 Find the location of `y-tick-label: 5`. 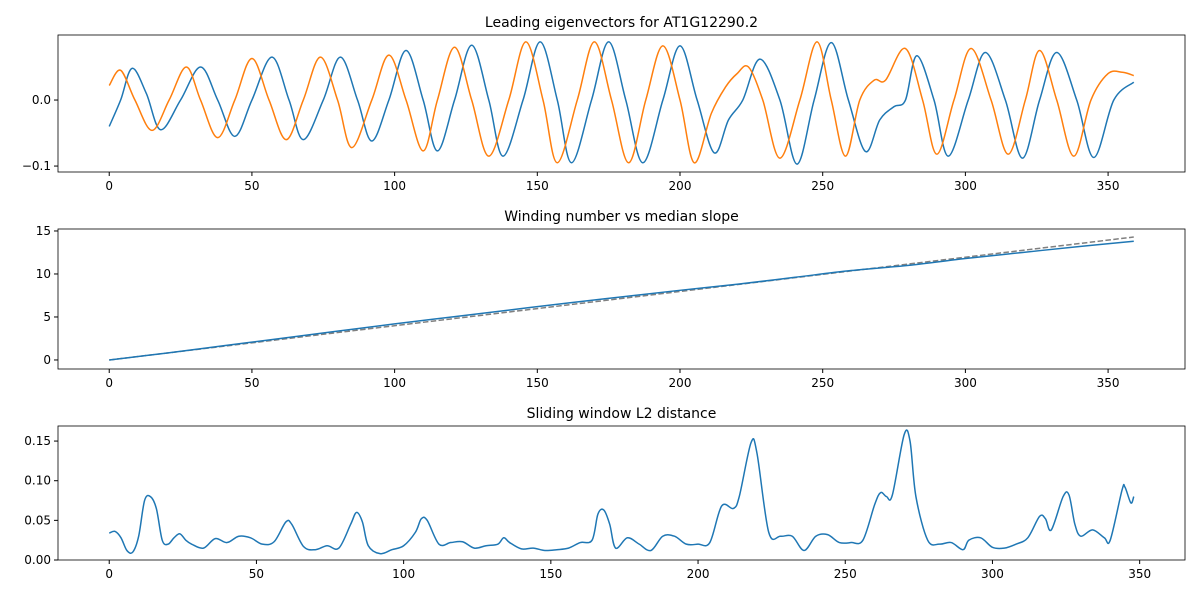

y-tick-label: 5 is located at coordinates (47, 317).